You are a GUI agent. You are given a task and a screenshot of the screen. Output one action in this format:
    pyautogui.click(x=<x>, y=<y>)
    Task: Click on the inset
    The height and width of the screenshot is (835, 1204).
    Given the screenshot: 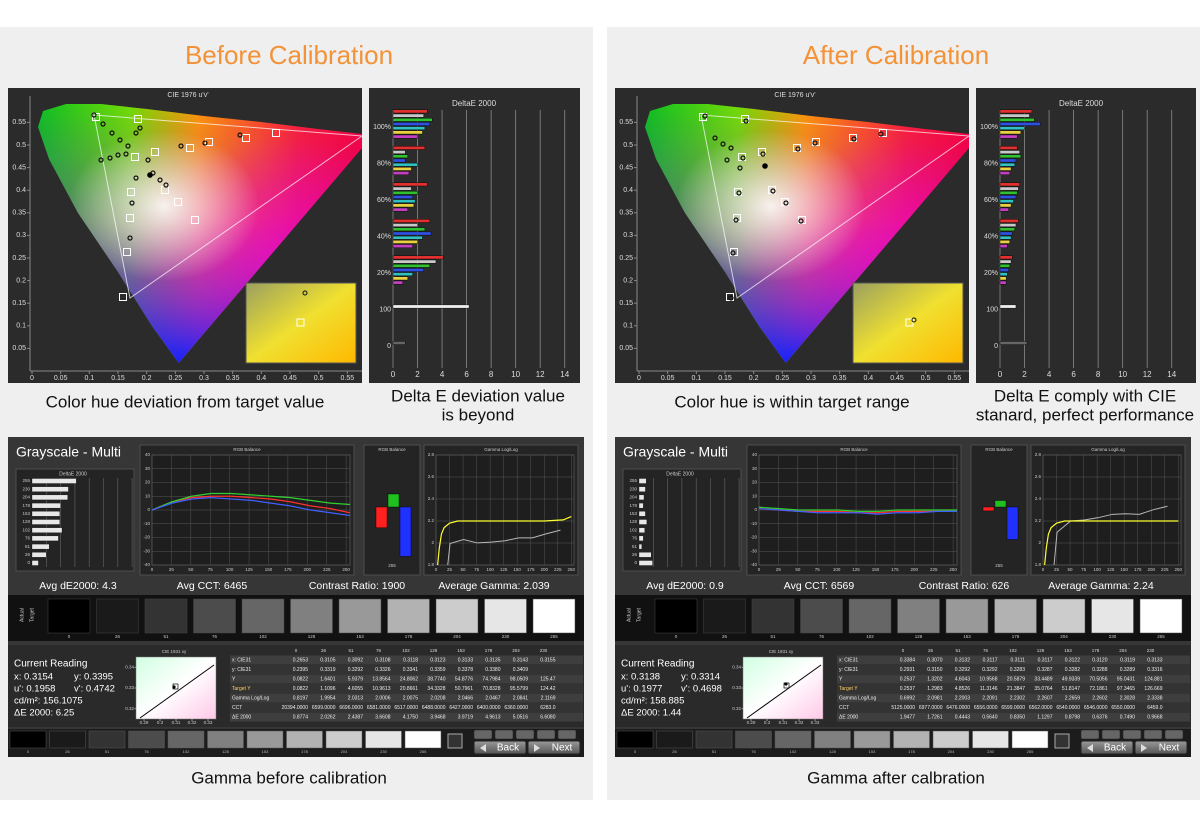 What is the action you would take?
    pyautogui.click(x=301, y=323)
    